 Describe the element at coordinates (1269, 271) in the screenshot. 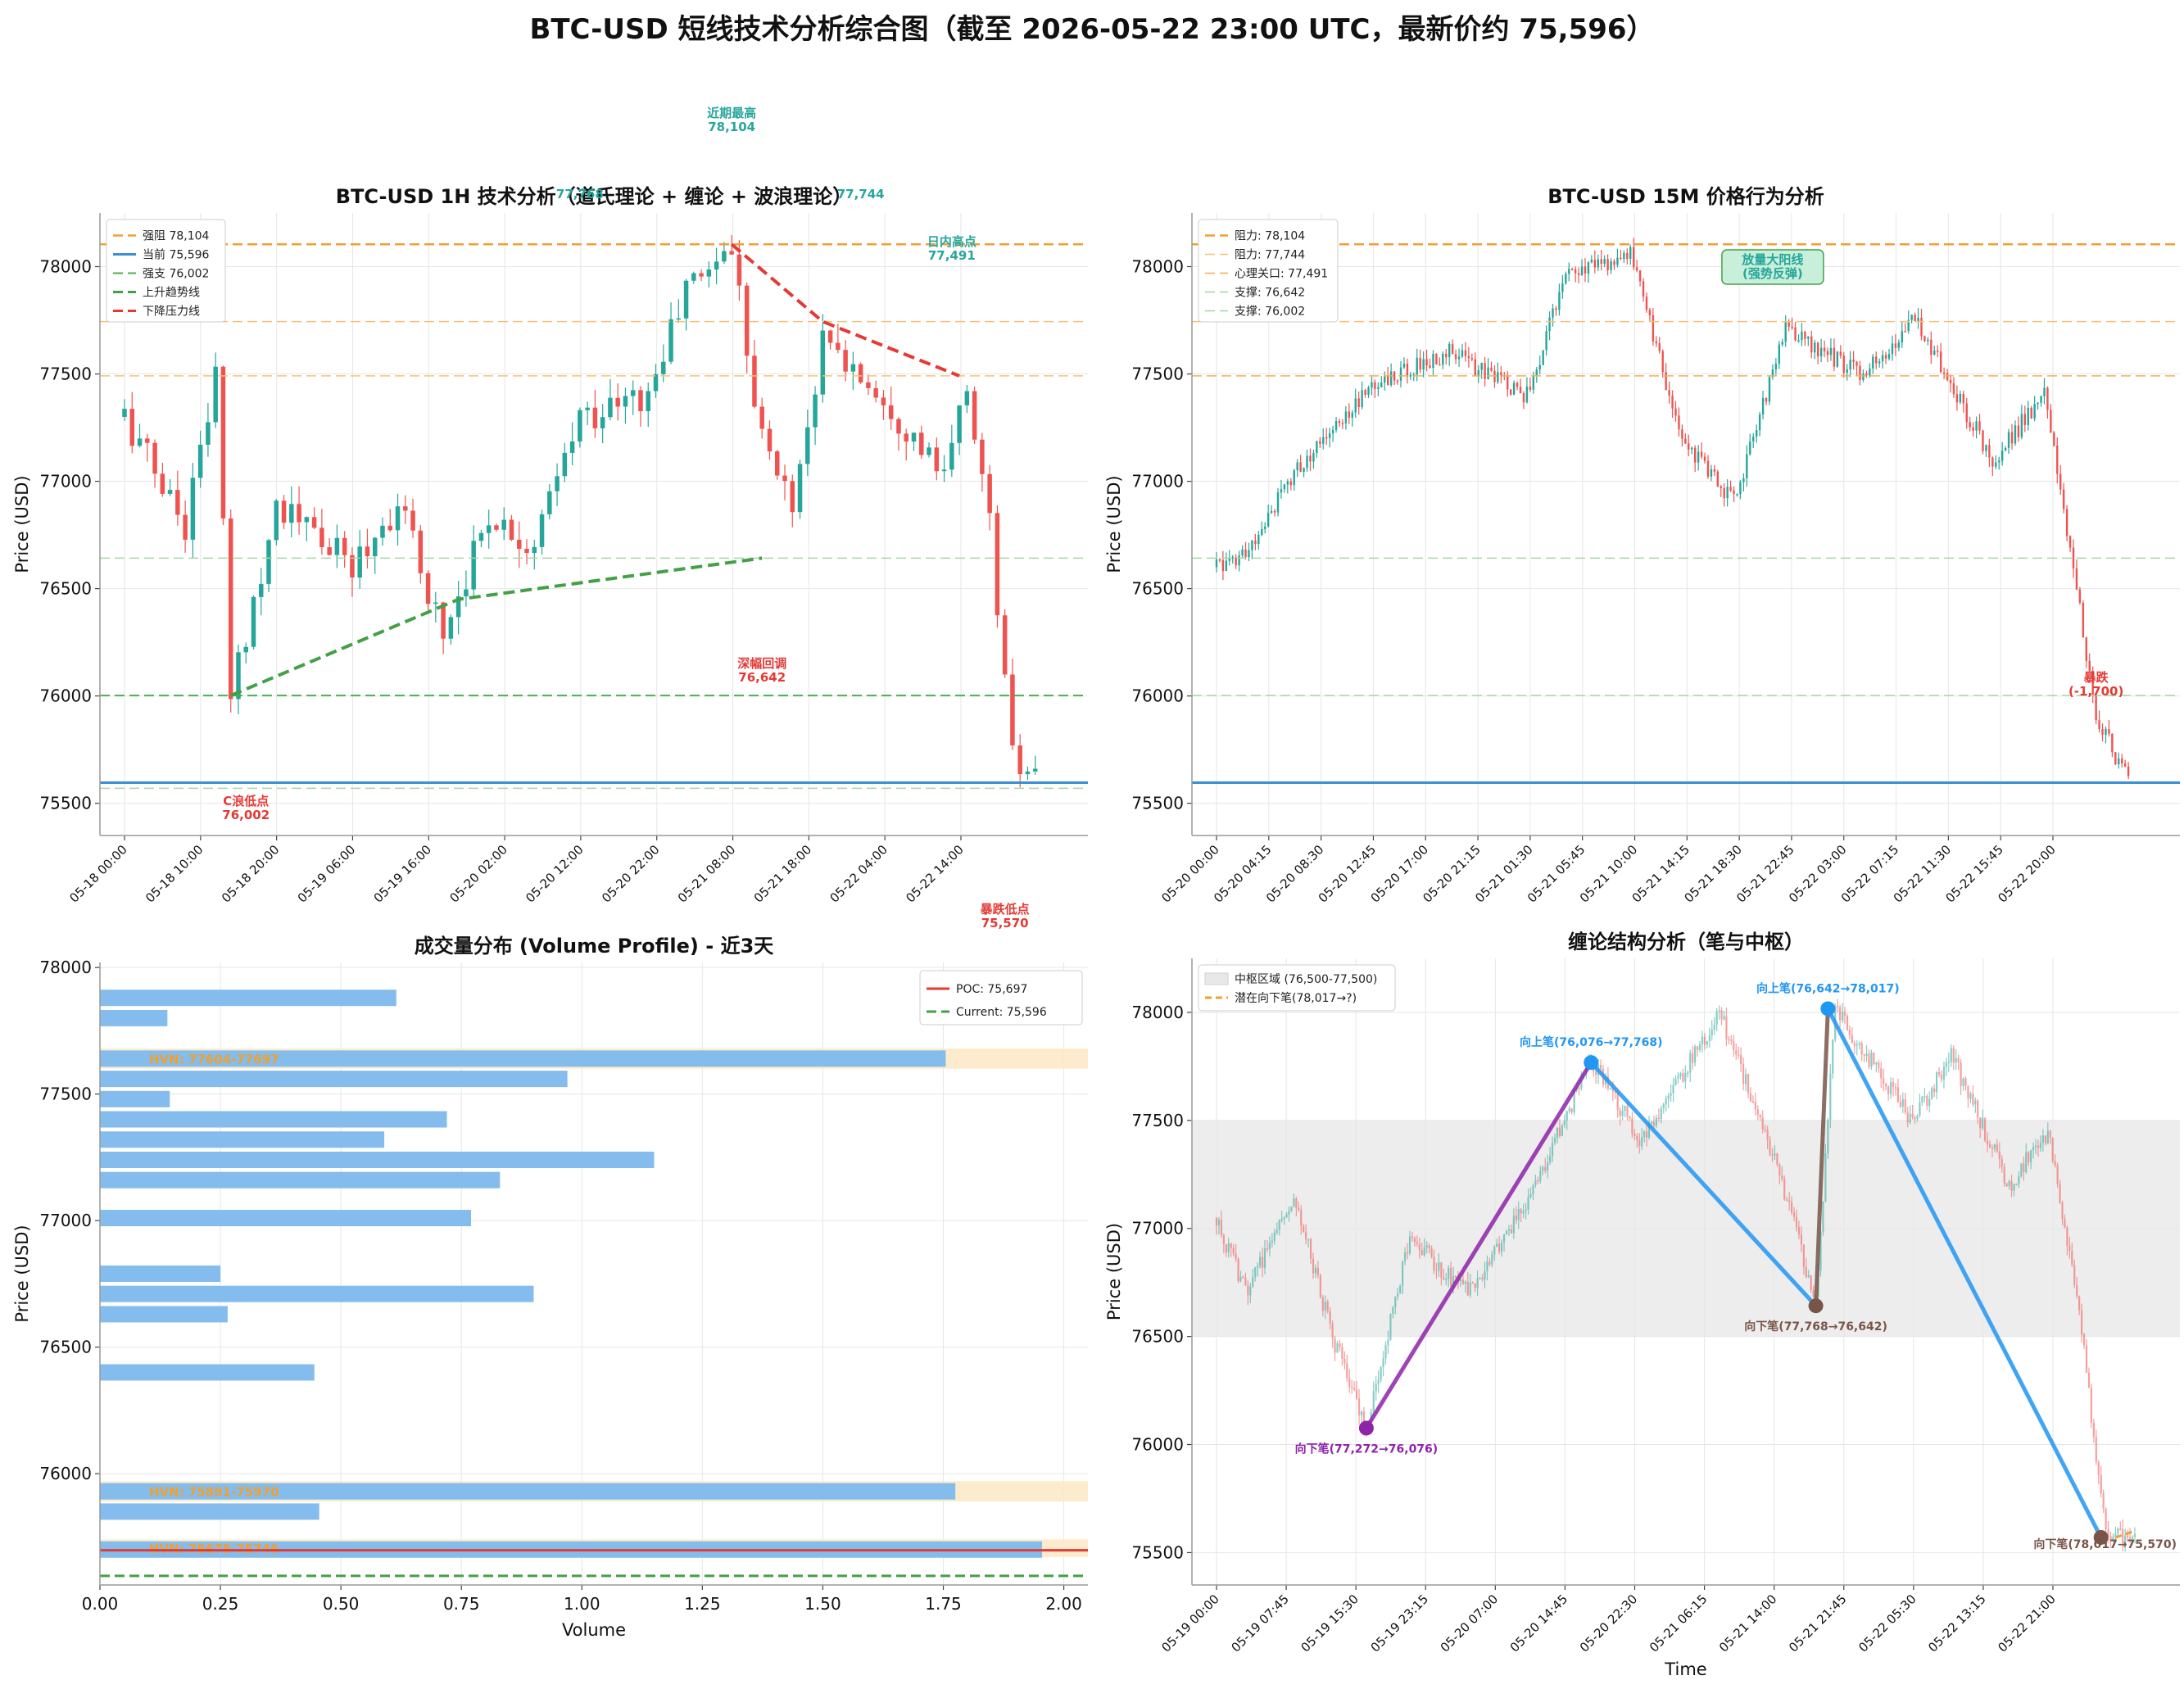

I see `legend-box` at that location.